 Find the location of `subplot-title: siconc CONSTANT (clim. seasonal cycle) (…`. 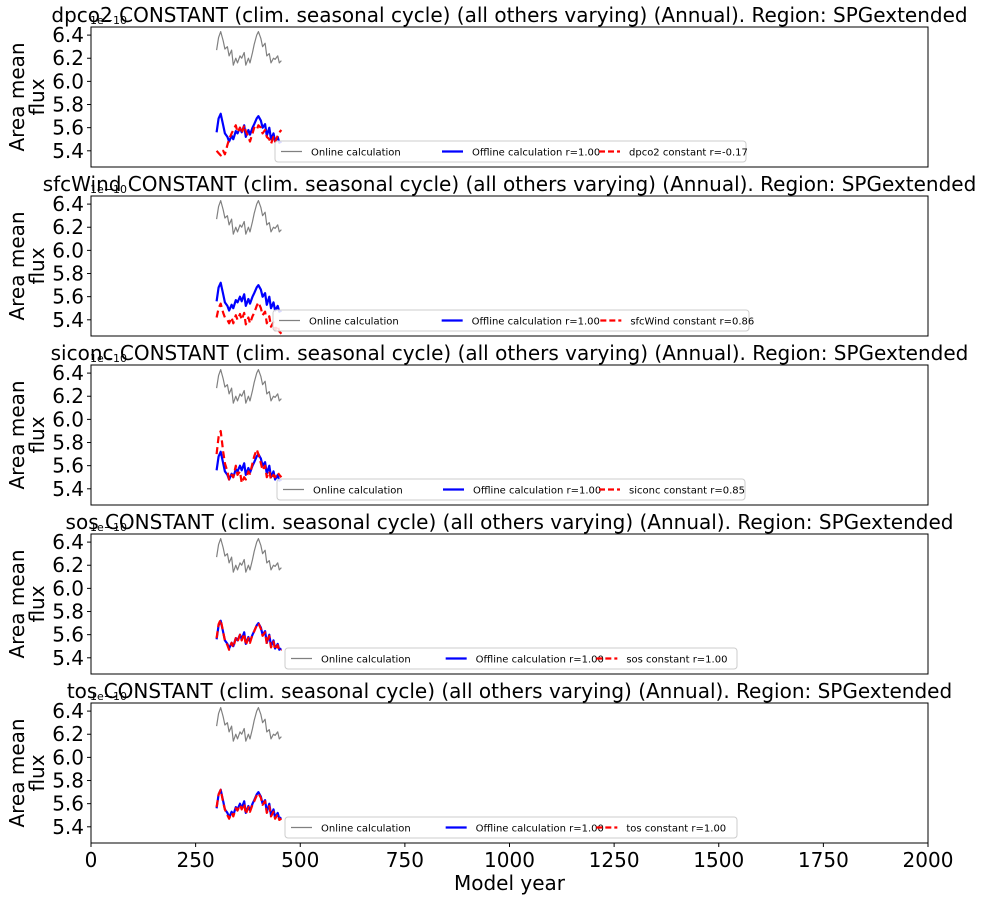

subplot-title: siconc CONSTANT (clim. seasonal cycle) (… is located at coordinates (510, 353).